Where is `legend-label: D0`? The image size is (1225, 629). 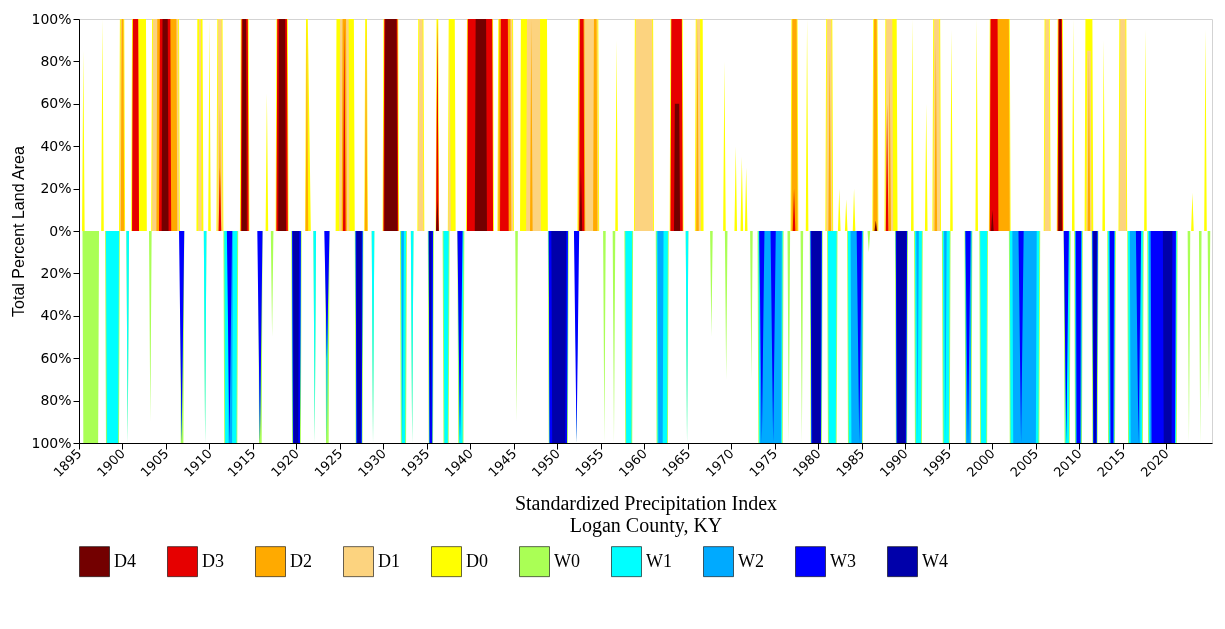
legend-label: D0 is located at coordinates (477, 560).